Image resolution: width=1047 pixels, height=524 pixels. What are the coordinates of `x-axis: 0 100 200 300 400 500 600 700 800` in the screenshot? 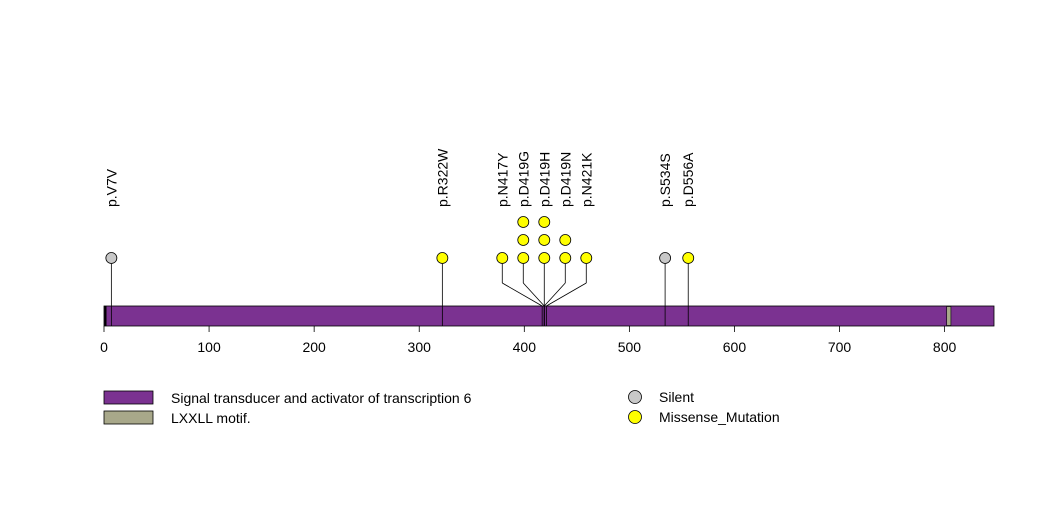 It's located at (528, 340).